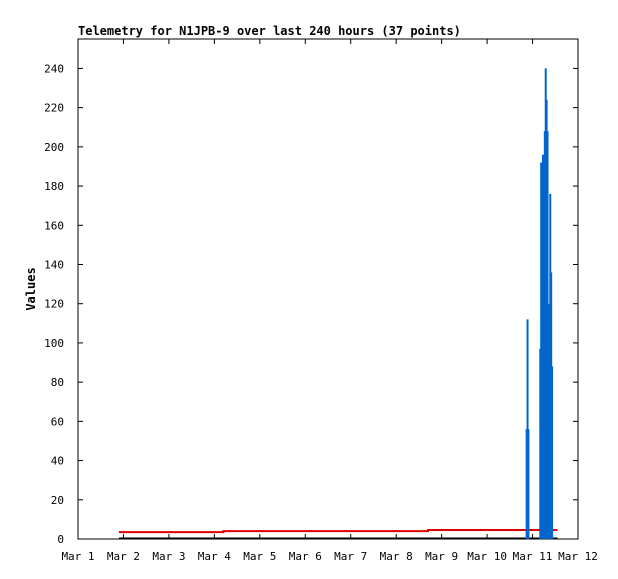 This screenshot has height=579, width=618. What do you see at coordinates (57, 500) in the screenshot?
I see `y-tick-label: 20` at bounding box center [57, 500].